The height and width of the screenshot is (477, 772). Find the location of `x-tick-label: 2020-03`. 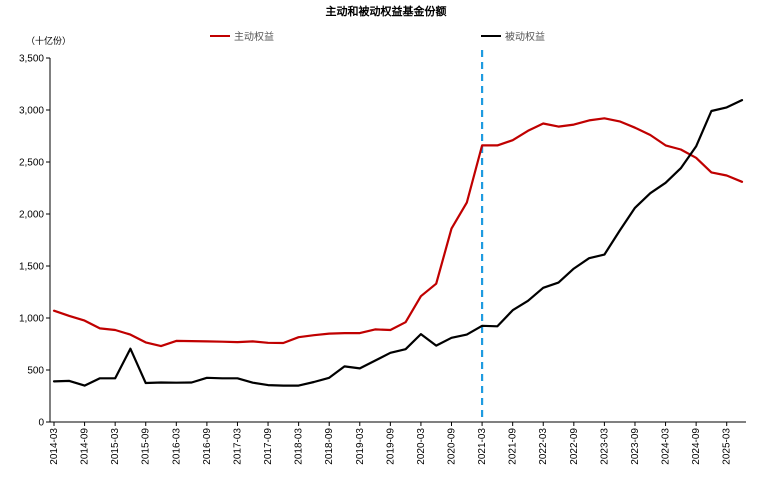

x-tick-label: 2020-03 is located at coordinates (421, 446).